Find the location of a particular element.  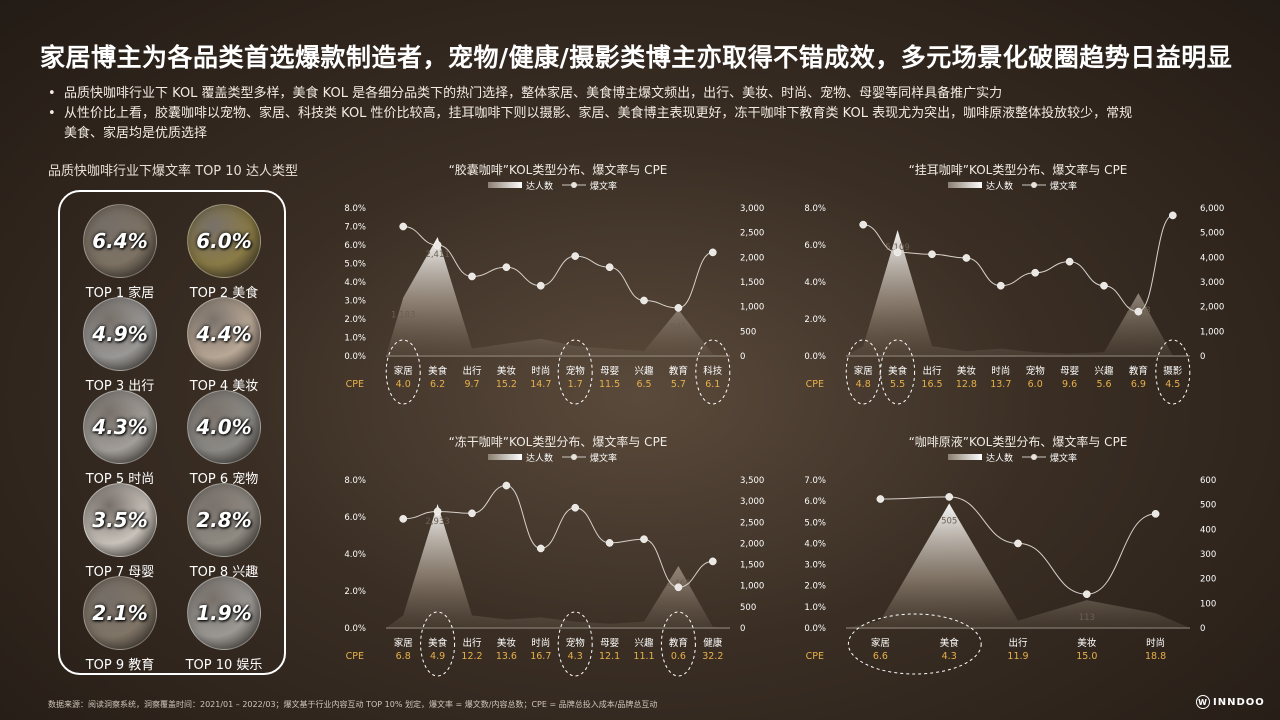

y-left-tick: 5.0% is located at coordinates (355, 265).